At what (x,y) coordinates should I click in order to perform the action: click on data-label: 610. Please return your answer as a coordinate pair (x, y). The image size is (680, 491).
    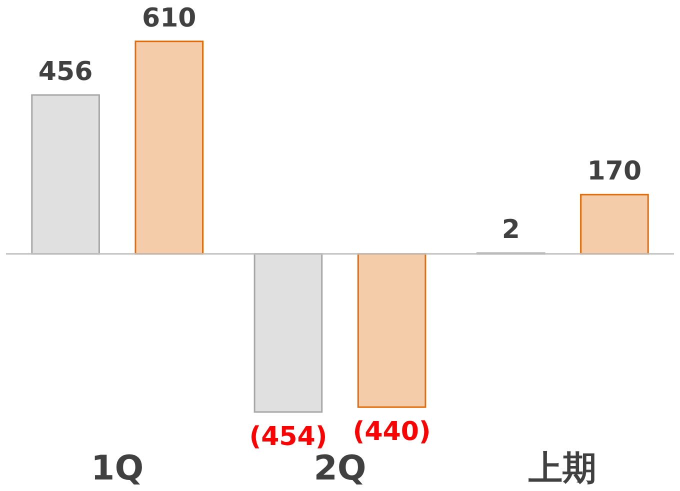
    Looking at the image, I should click on (169, 18).